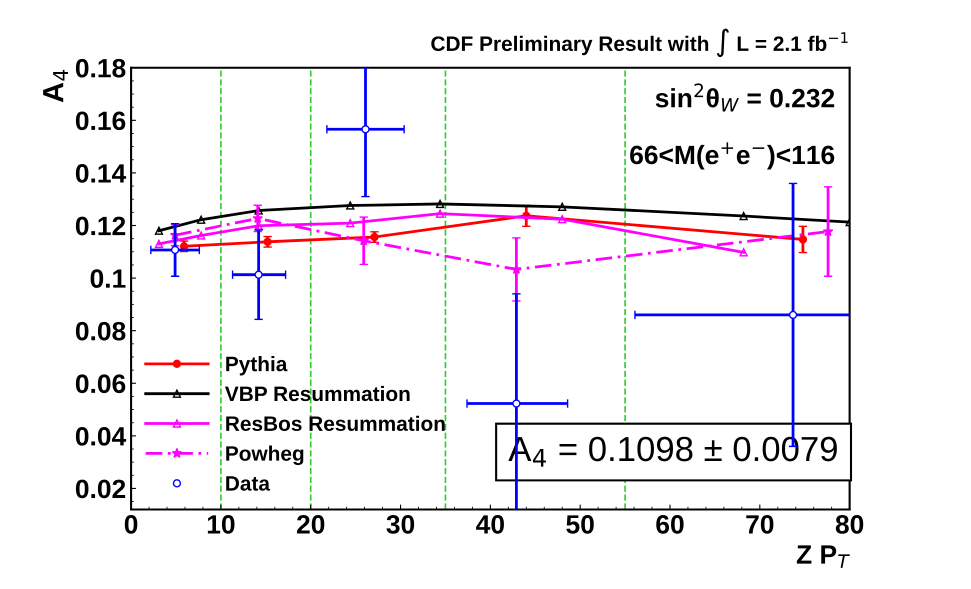 This screenshot has width=971, height=589. What do you see at coordinates (221, 524) in the screenshot?
I see `x-tick-label: 10` at bounding box center [221, 524].